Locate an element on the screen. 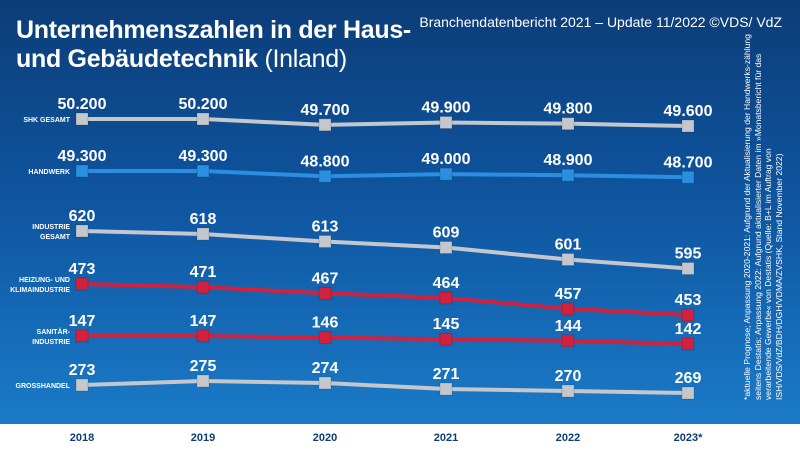 The width and height of the screenshot is (800, 450). data-label: 464 is located at coordinates (446, 283).